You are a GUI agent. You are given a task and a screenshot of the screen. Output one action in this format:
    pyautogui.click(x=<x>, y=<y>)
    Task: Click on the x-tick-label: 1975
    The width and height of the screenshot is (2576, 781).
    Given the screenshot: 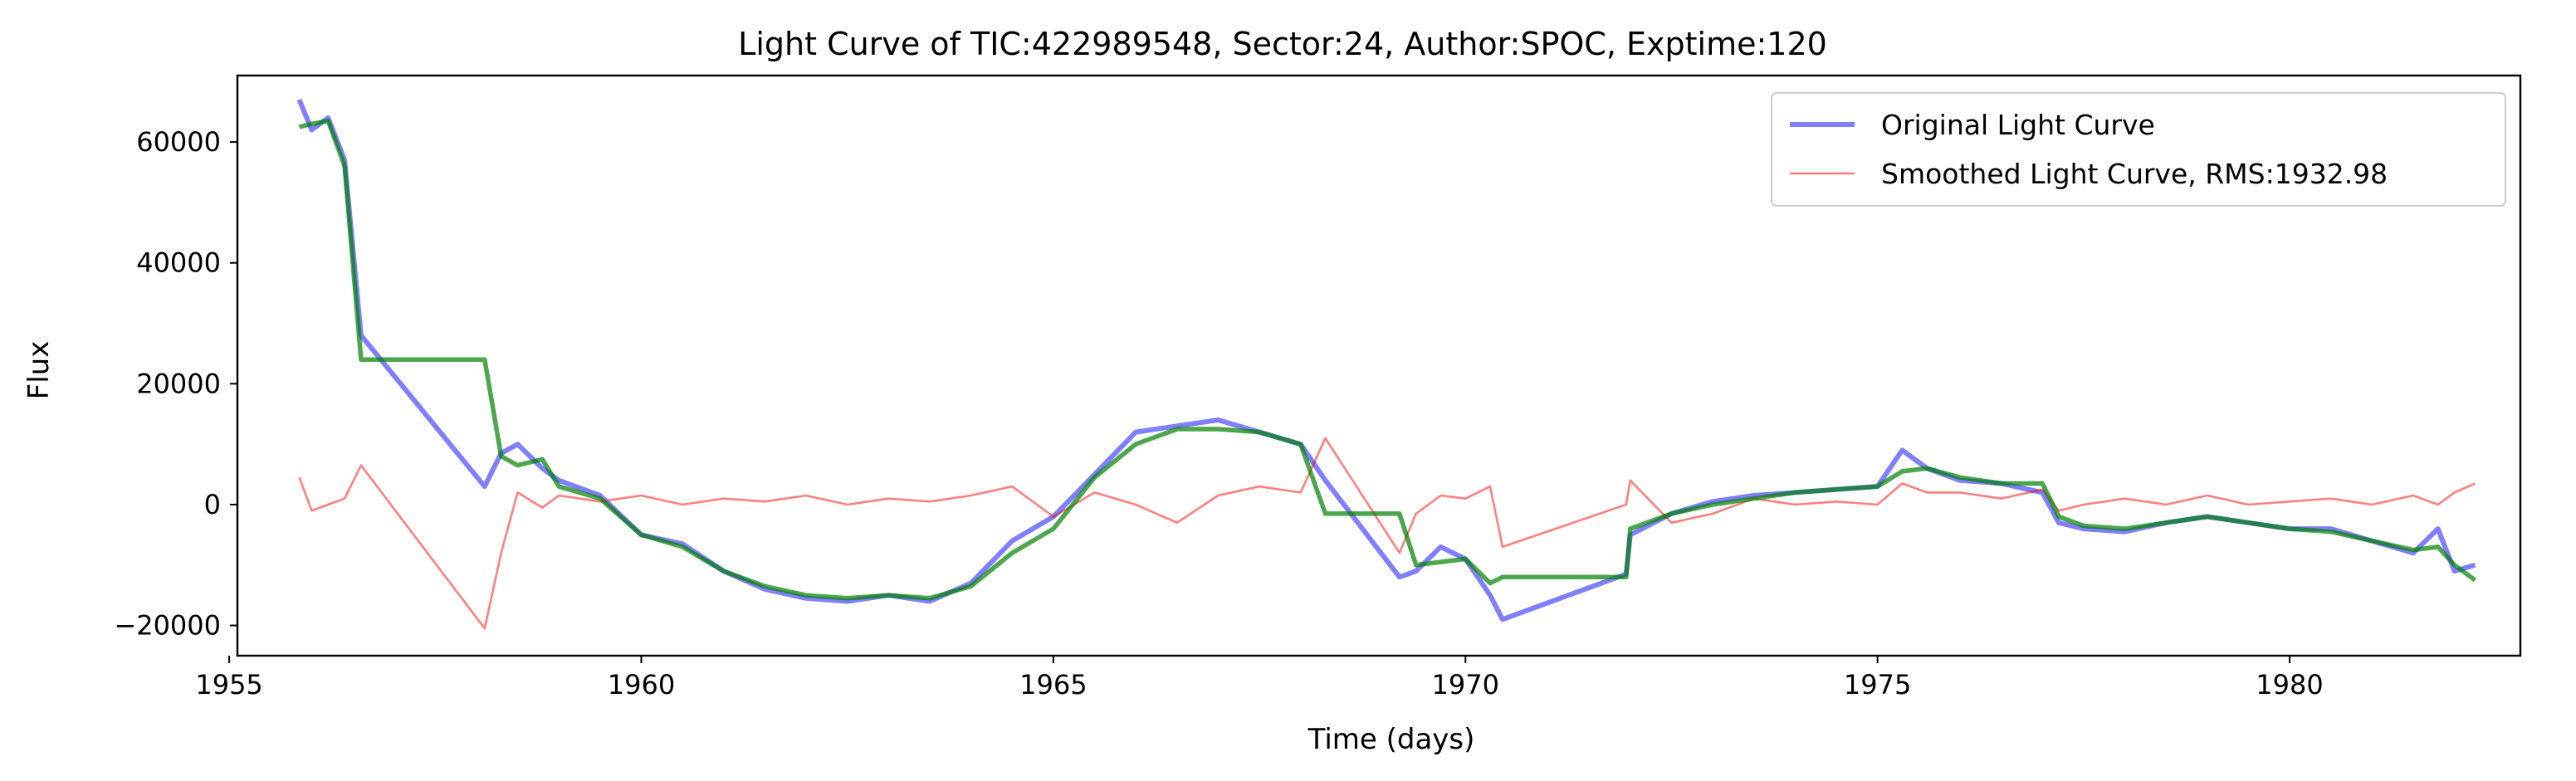 What is the action you would take?
    pyautogui.click(x=1877, y=684)
    